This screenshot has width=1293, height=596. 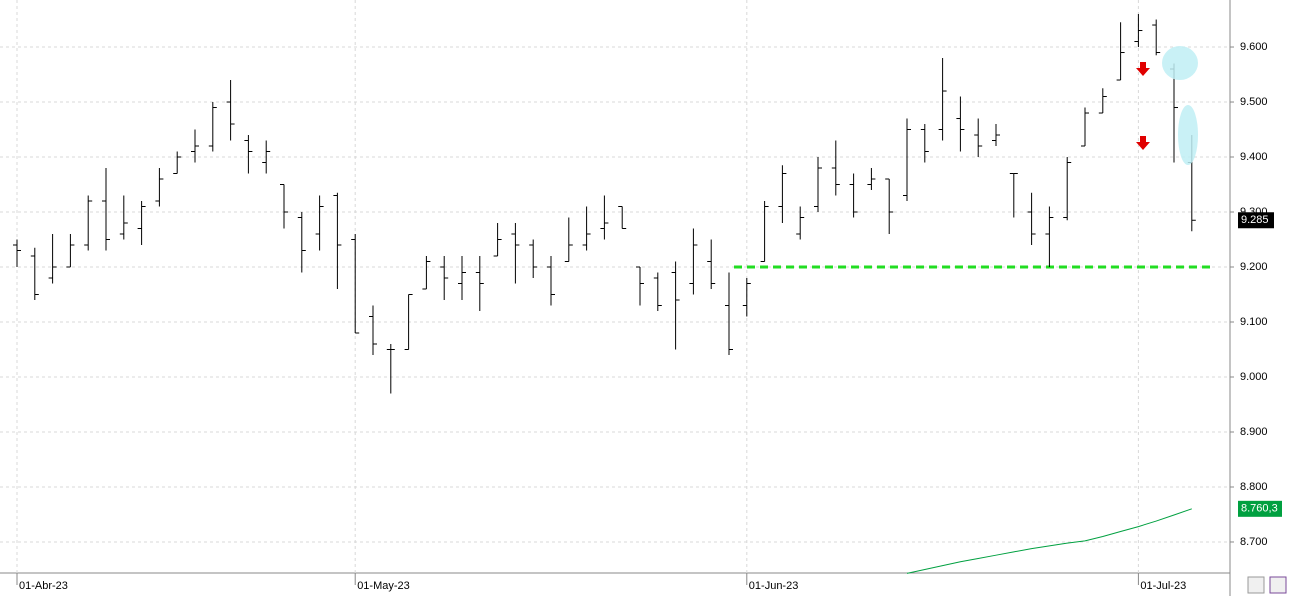 What do you see at coordinates (383, 586) in the screenshot?
I see `x-tick-label: 01-May-23` at bounding box center [383, 586].